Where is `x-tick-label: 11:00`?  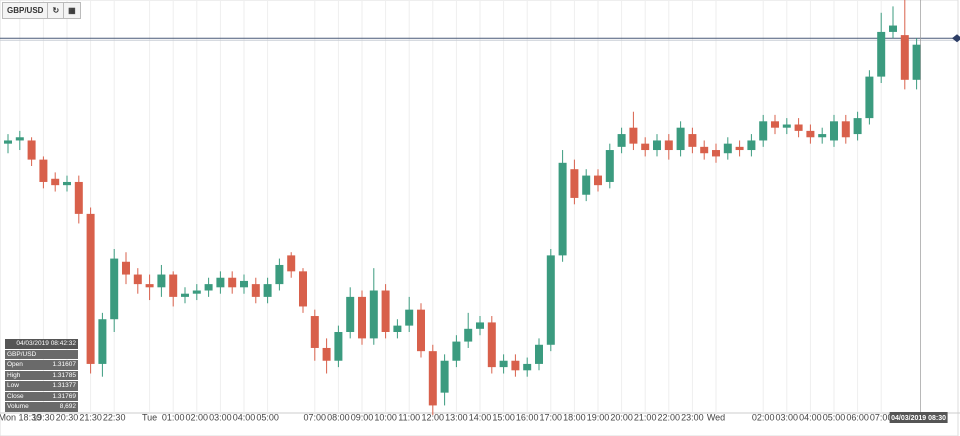
x-tick-label: 11:00 is located at coordinates (409, 417).